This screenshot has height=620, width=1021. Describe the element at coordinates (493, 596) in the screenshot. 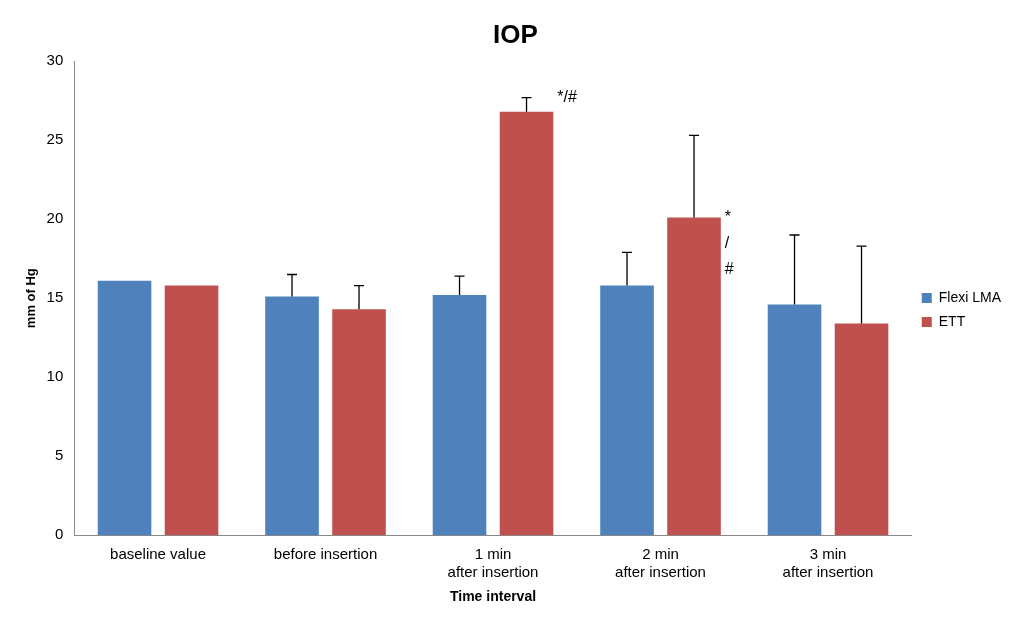

I see `x-axis-title: Time interval` at that location.